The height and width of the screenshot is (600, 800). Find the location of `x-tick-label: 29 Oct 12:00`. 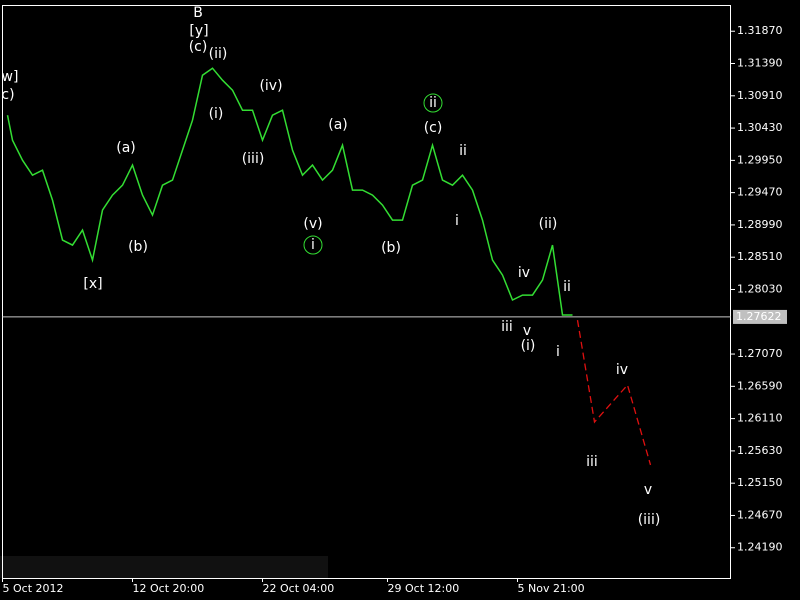

x-tick-label: 29 Oct 12:00 is located at coordinates (424, 588).